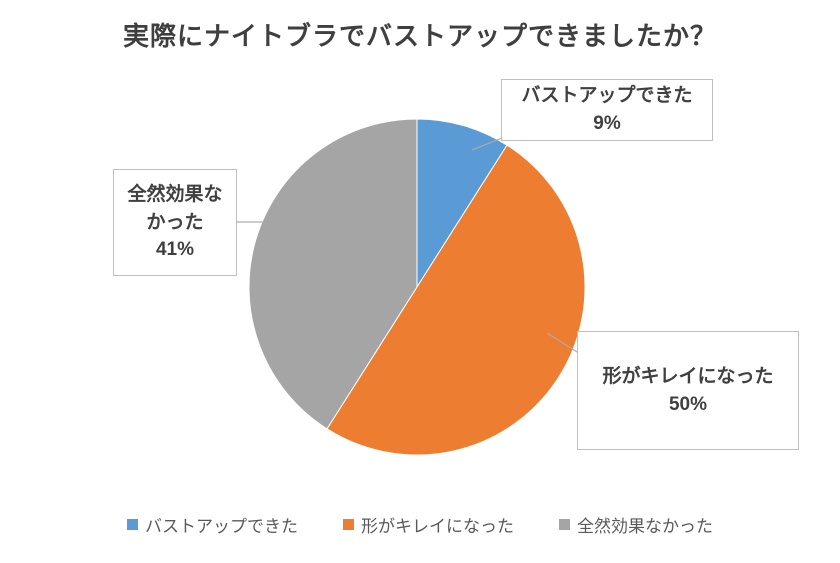 This screenshot has width=840, height=563. Describe the element at coordinates (562, 342) in the screenshot. I see `leader-line-shape-improved` at that location.